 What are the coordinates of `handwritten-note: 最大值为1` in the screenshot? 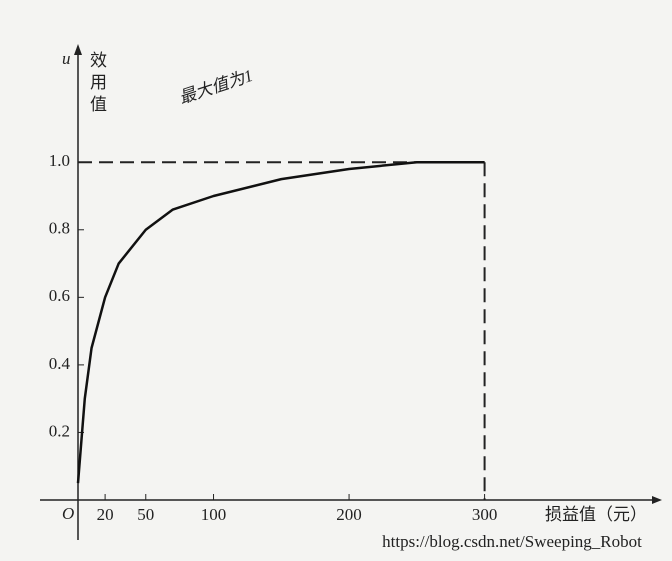 It's located at (216, 87).